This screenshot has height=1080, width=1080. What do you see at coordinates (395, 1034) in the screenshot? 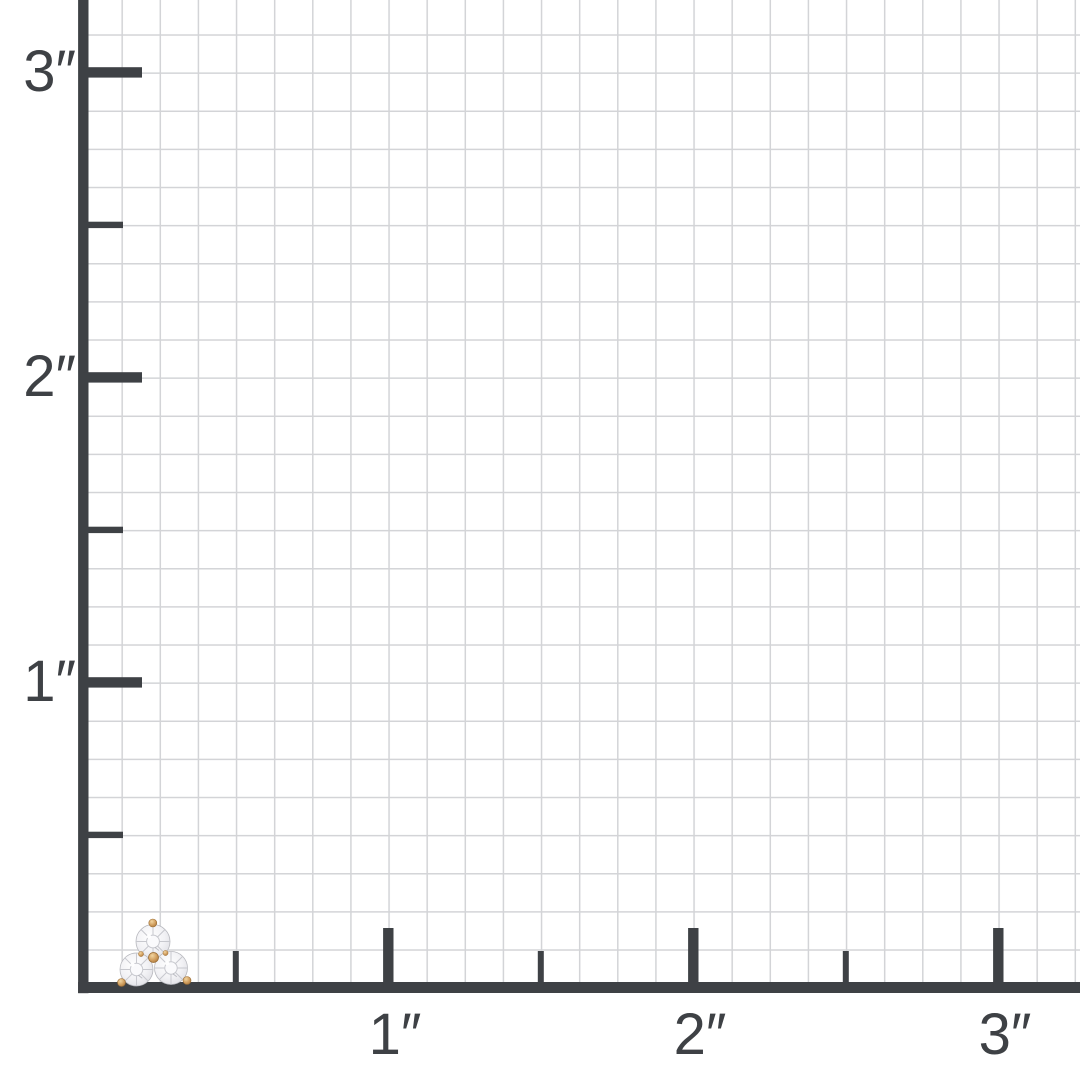
I see `x-tick-label-1in: 1″` at bounding box center [395, 1034].